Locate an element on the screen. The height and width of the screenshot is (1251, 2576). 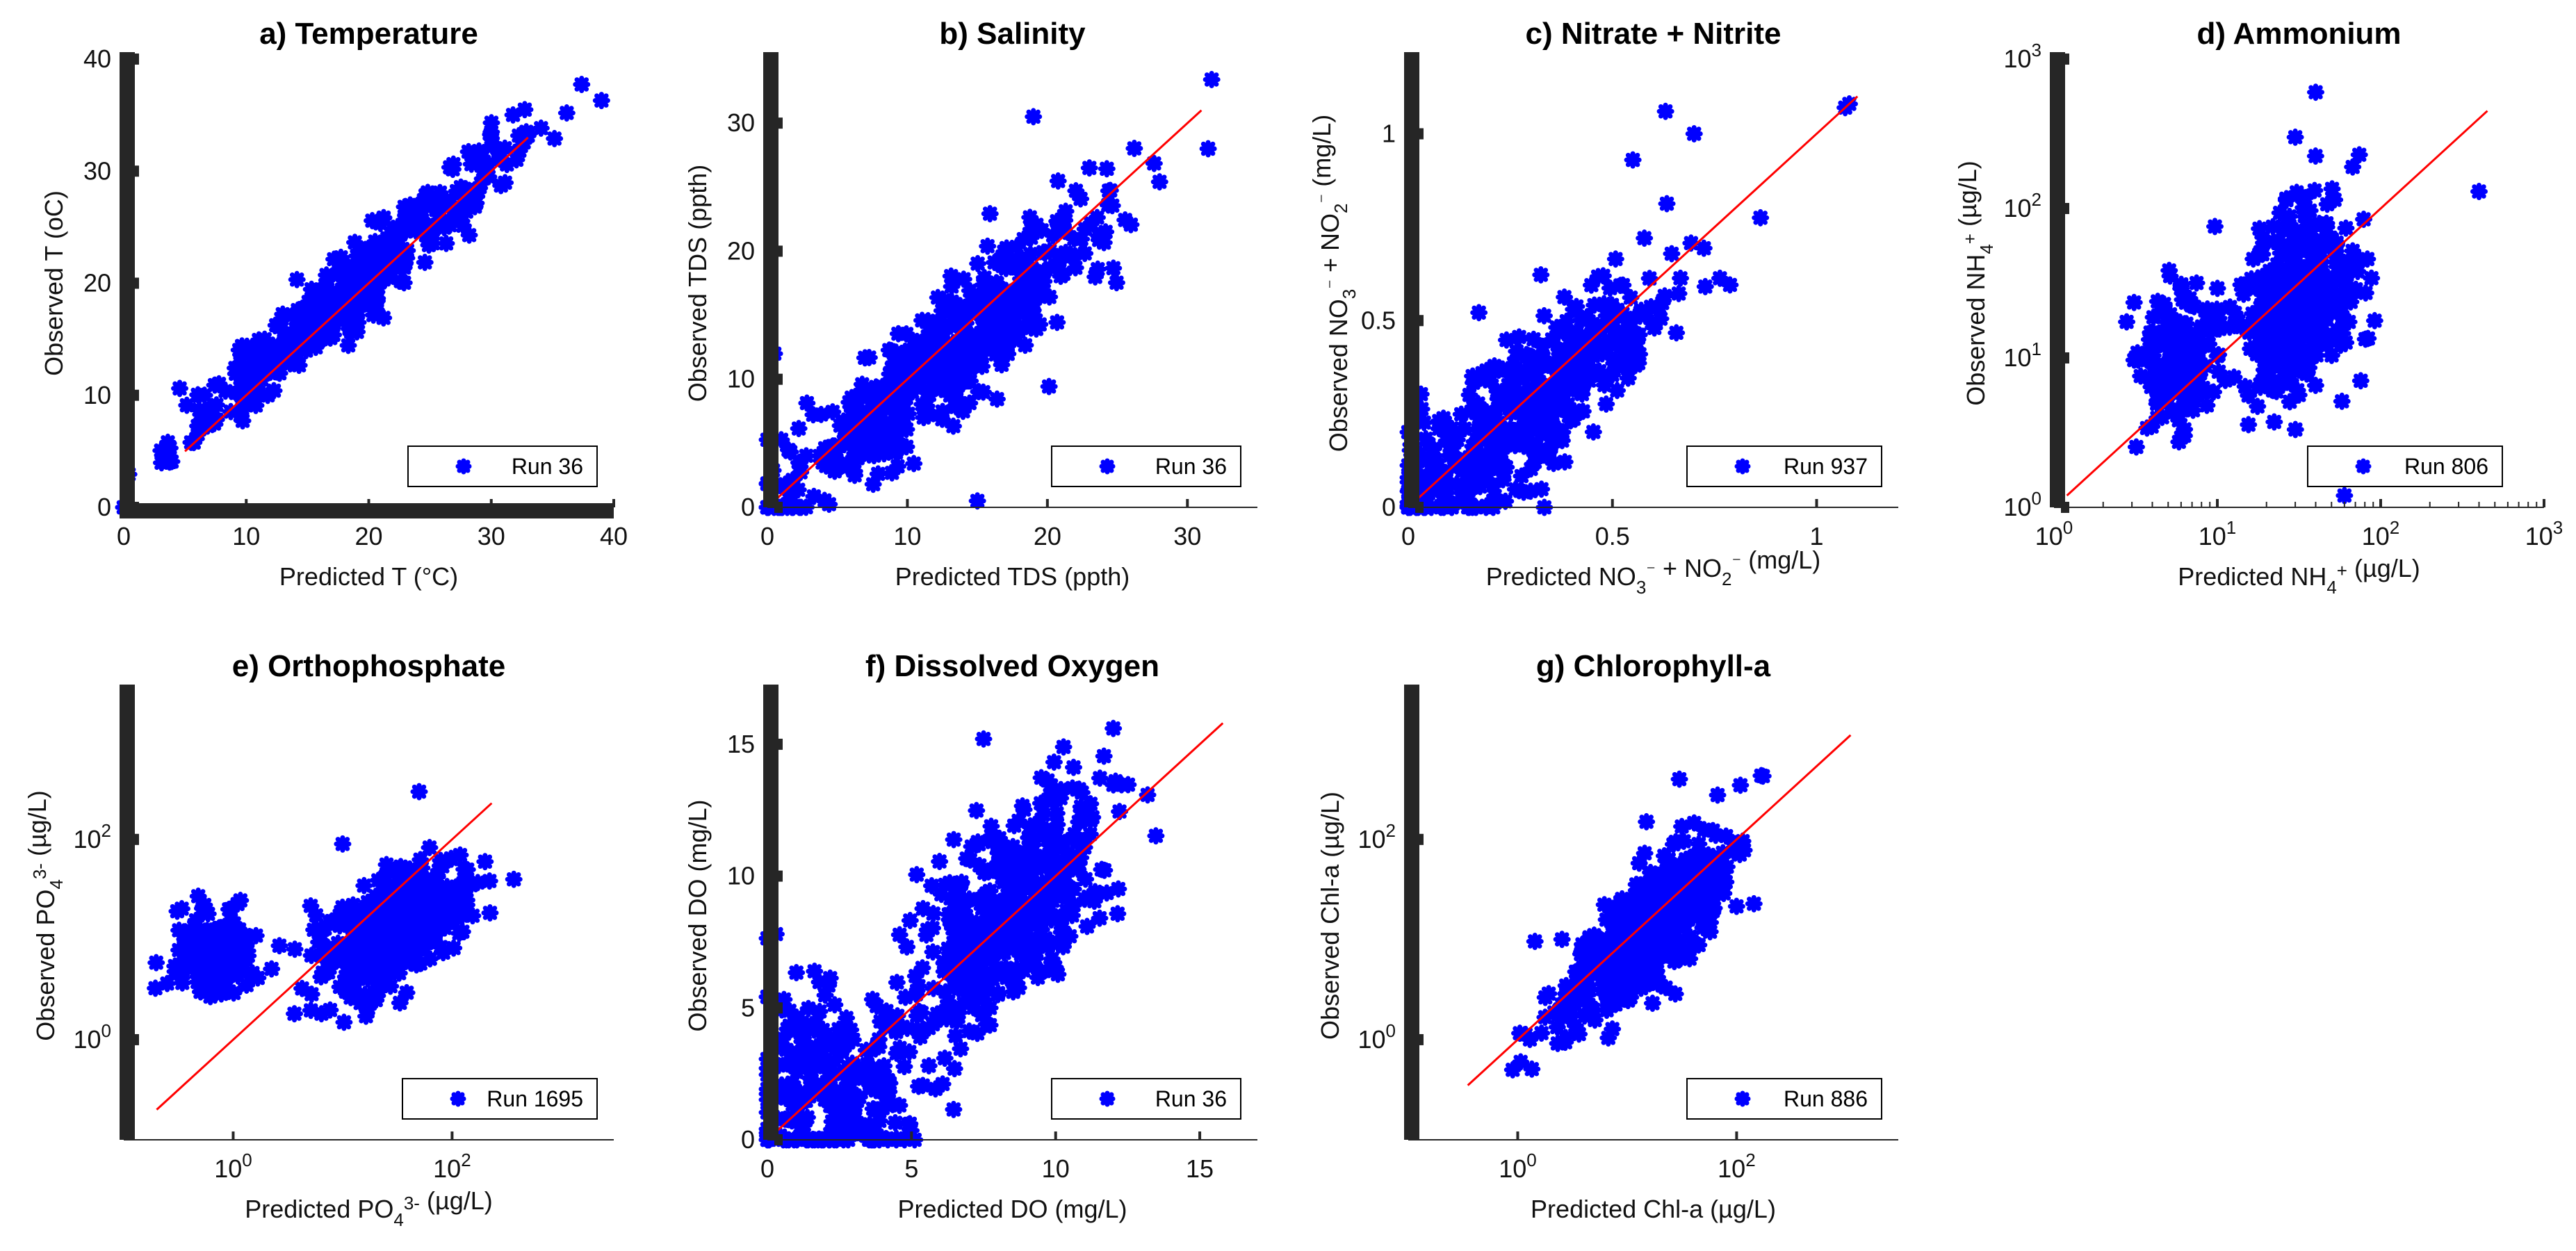
scatter-points is located at coordinates (1628, 305).